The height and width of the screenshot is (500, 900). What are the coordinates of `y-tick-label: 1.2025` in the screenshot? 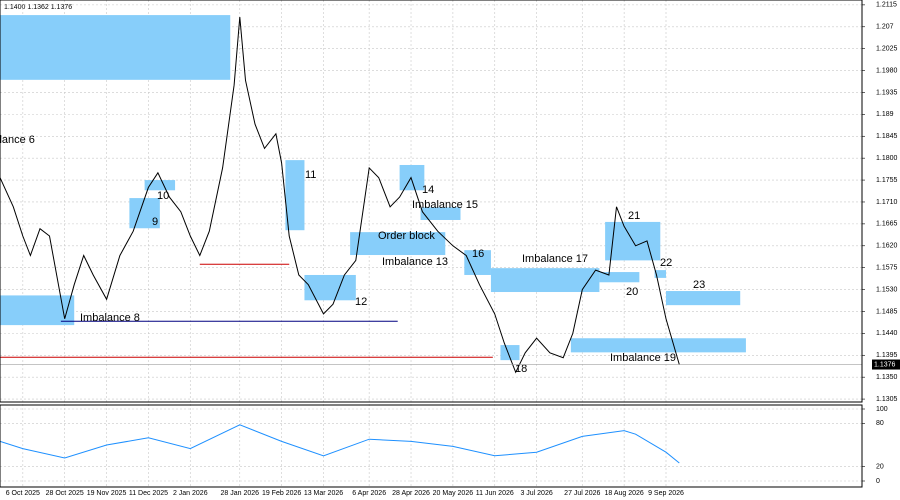 It's located at (887, 49).